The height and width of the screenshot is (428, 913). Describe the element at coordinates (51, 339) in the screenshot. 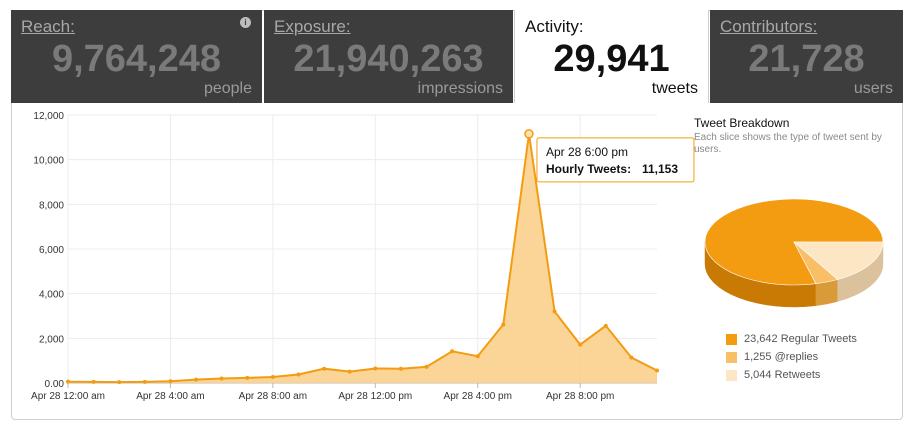

I see `y-tick-label: 2,000` at that location.